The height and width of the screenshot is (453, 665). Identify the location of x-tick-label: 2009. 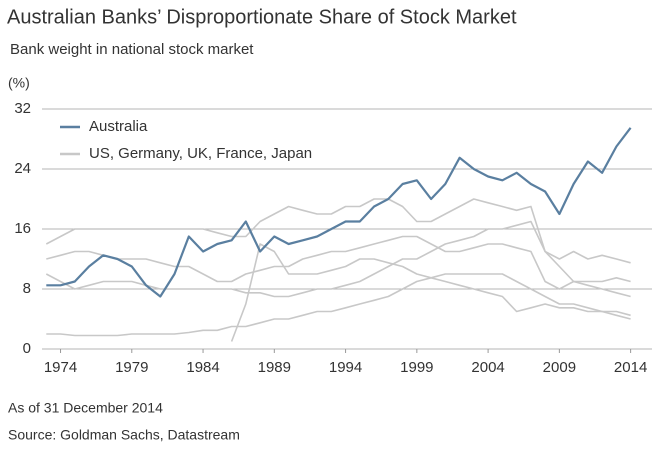
(559, 367).